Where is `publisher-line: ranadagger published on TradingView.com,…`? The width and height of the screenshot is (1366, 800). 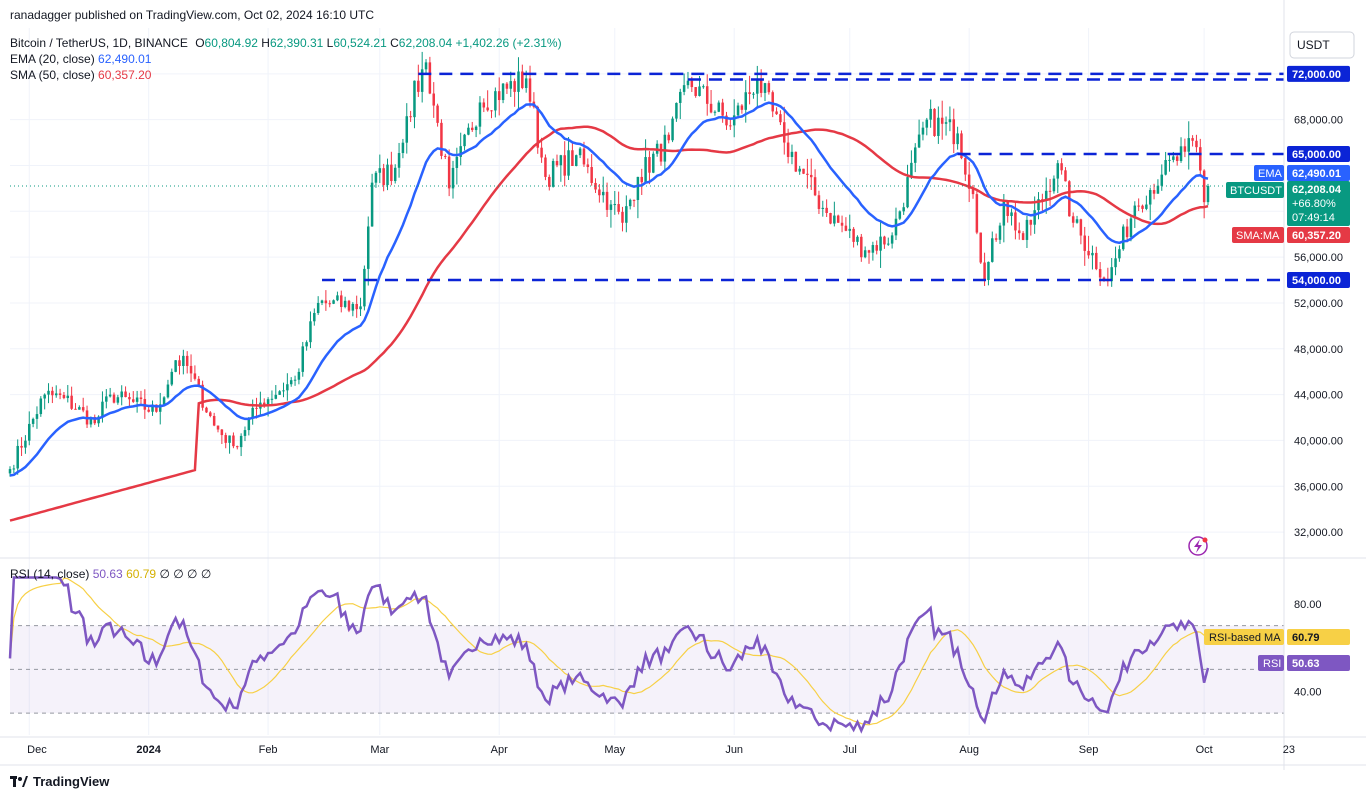 publisher-line: ranadagger published on TradingView.com,… is located at coordinates (192, 15).